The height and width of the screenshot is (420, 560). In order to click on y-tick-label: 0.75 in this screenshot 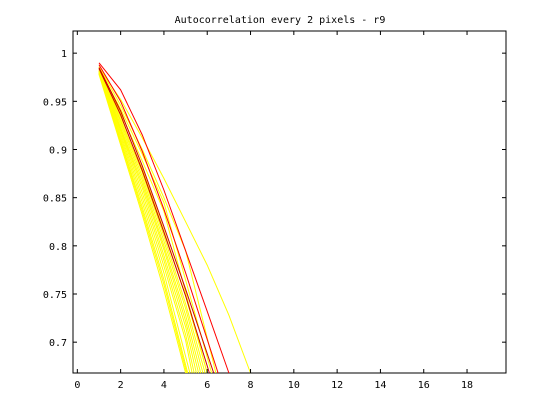, I will do `click(55, 295)`.